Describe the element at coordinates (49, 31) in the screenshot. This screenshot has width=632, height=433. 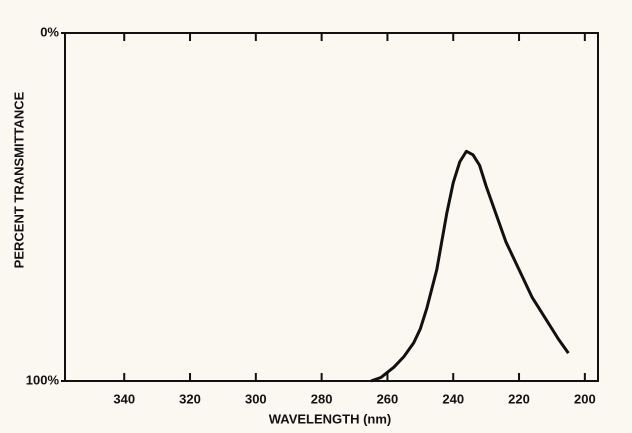
I see `y-tick-label: 0%` at that location.